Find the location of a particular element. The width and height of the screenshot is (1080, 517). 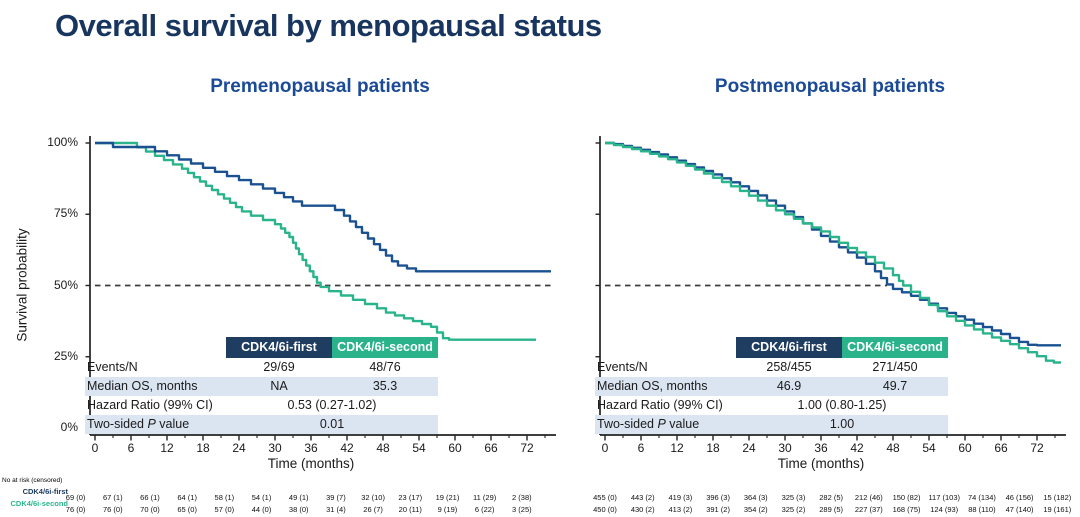

at-risk-value: 20 (11) is located at coordinates (410, 509).